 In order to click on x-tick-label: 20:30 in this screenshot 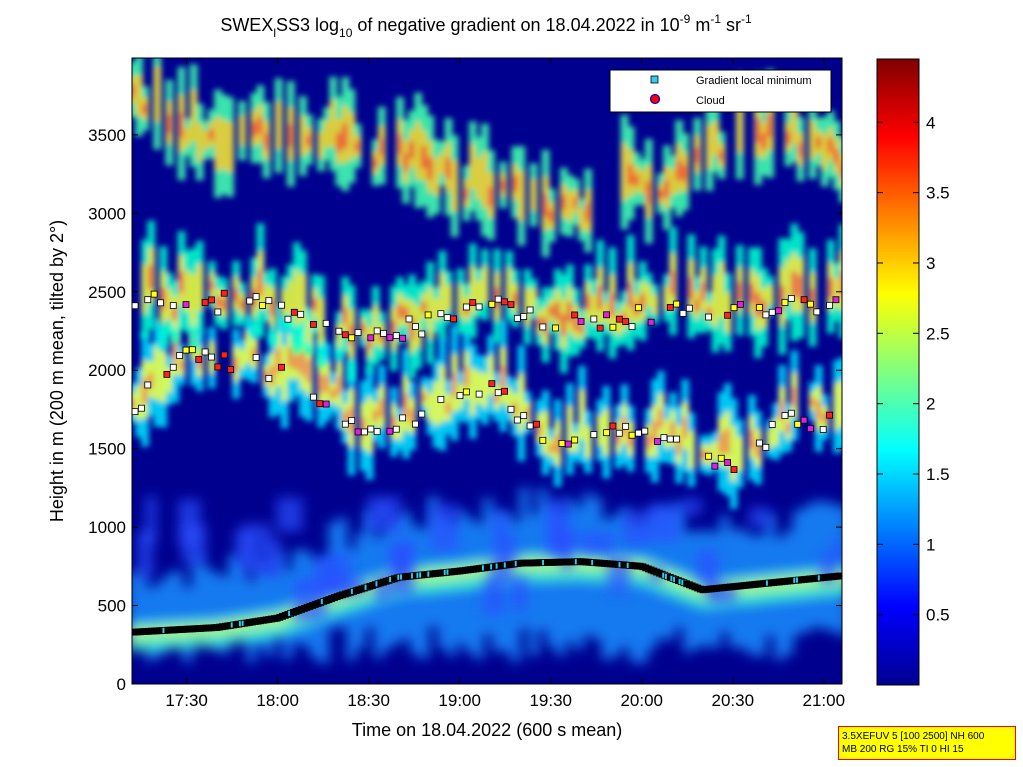, I will do `click(732, 700)`.